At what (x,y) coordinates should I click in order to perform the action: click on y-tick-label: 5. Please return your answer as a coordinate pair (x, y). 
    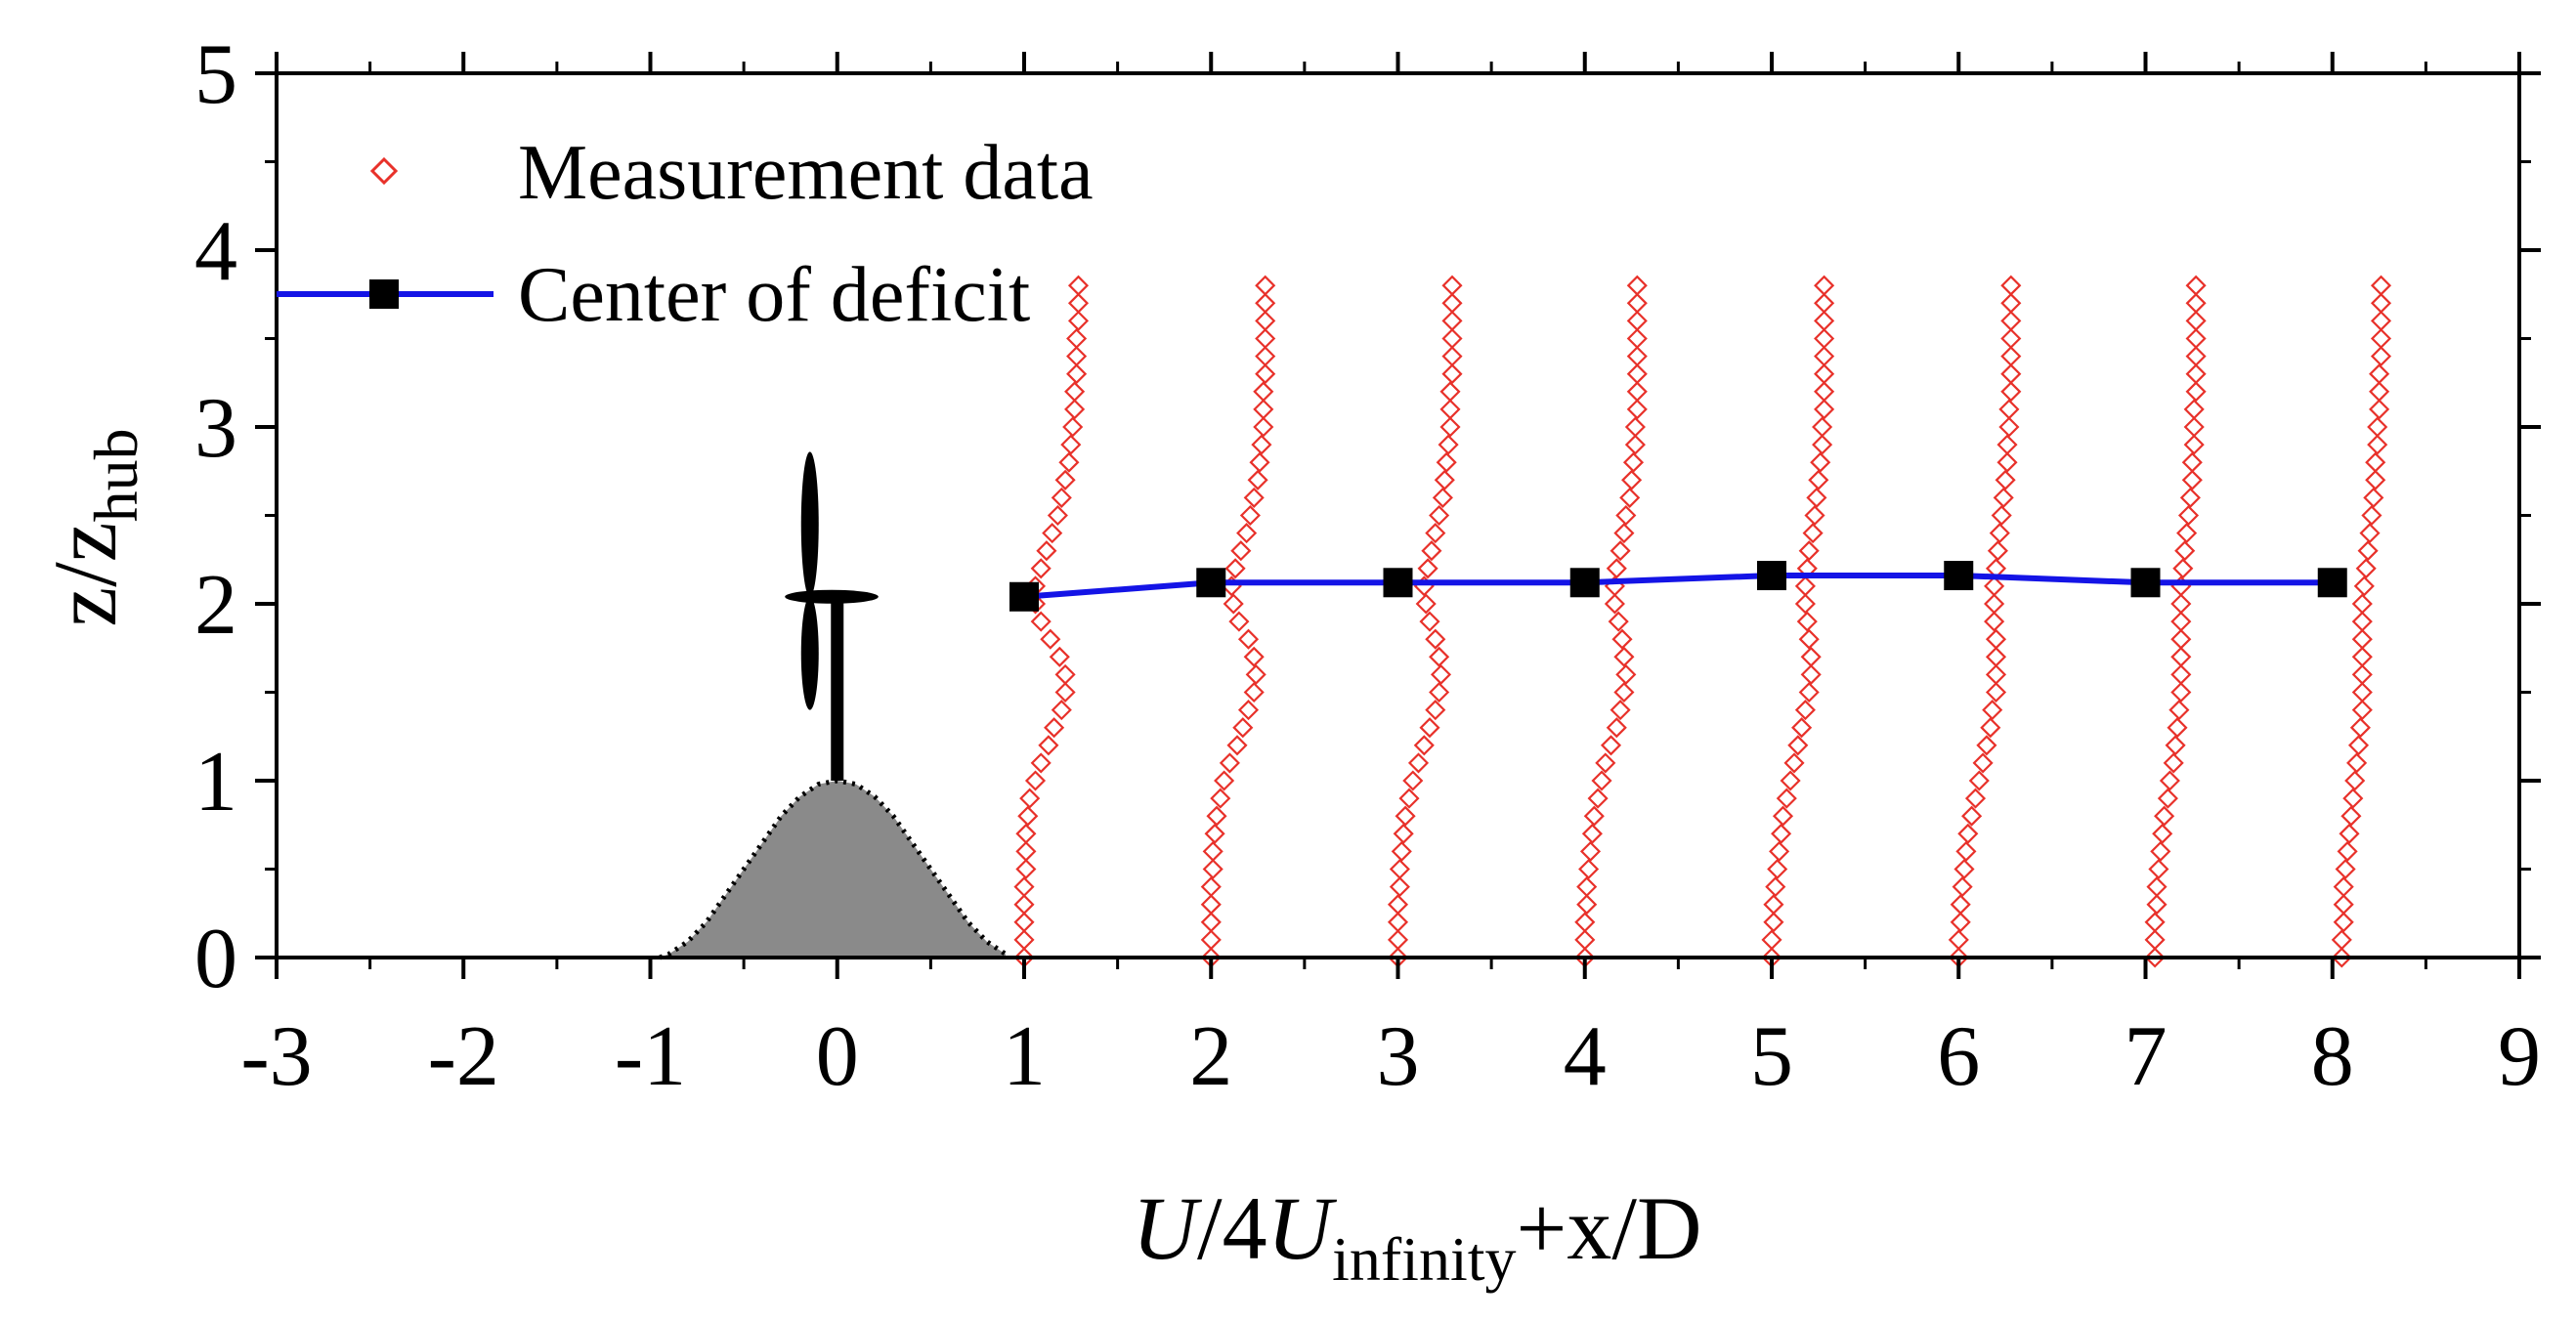
    Looking at the image, I should click on (216, 74).